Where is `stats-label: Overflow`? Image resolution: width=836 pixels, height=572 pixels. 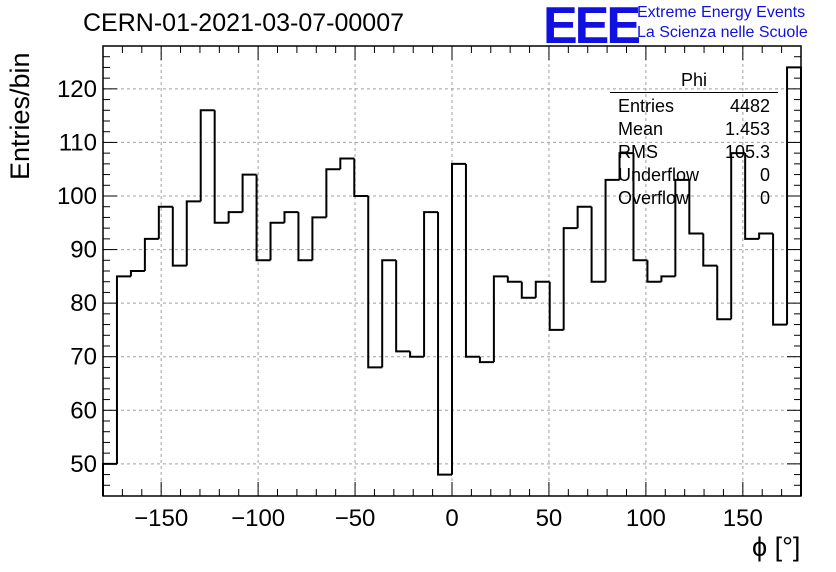 stats-label: Overflow is located at coordinates (654, 198).